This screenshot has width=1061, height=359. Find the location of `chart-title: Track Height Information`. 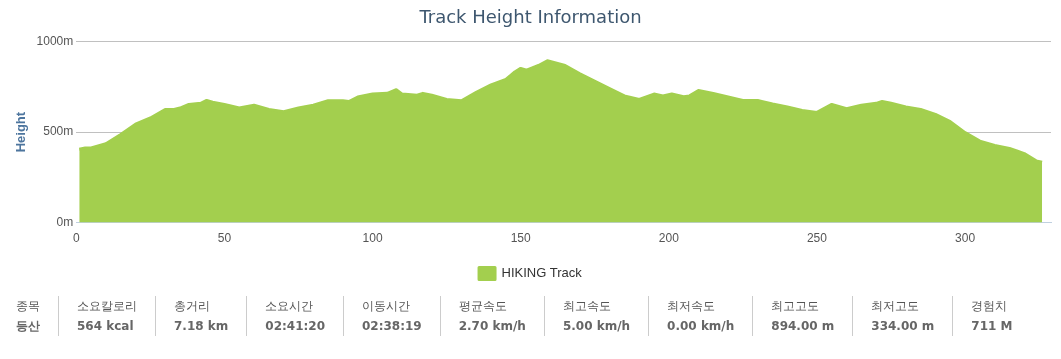

chart-title: Track Height Information is located at coordinates (530, 17).